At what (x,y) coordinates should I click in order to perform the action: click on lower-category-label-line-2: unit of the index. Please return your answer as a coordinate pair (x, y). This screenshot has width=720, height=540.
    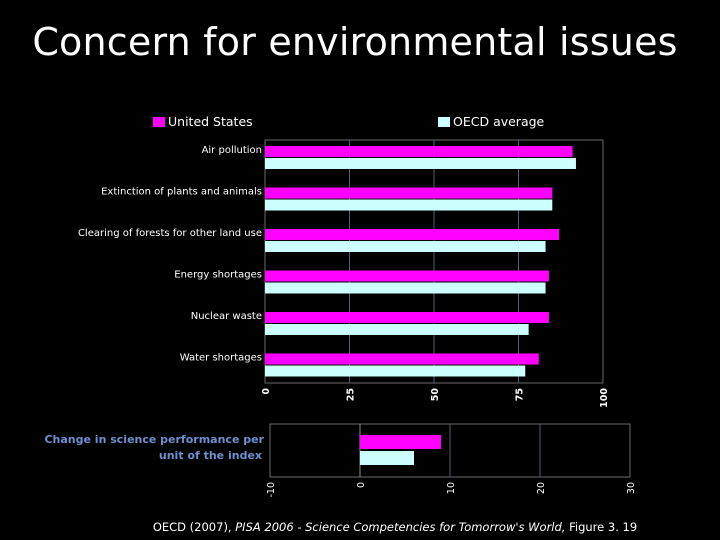
    Looking at the image, I should click on (210, 455).